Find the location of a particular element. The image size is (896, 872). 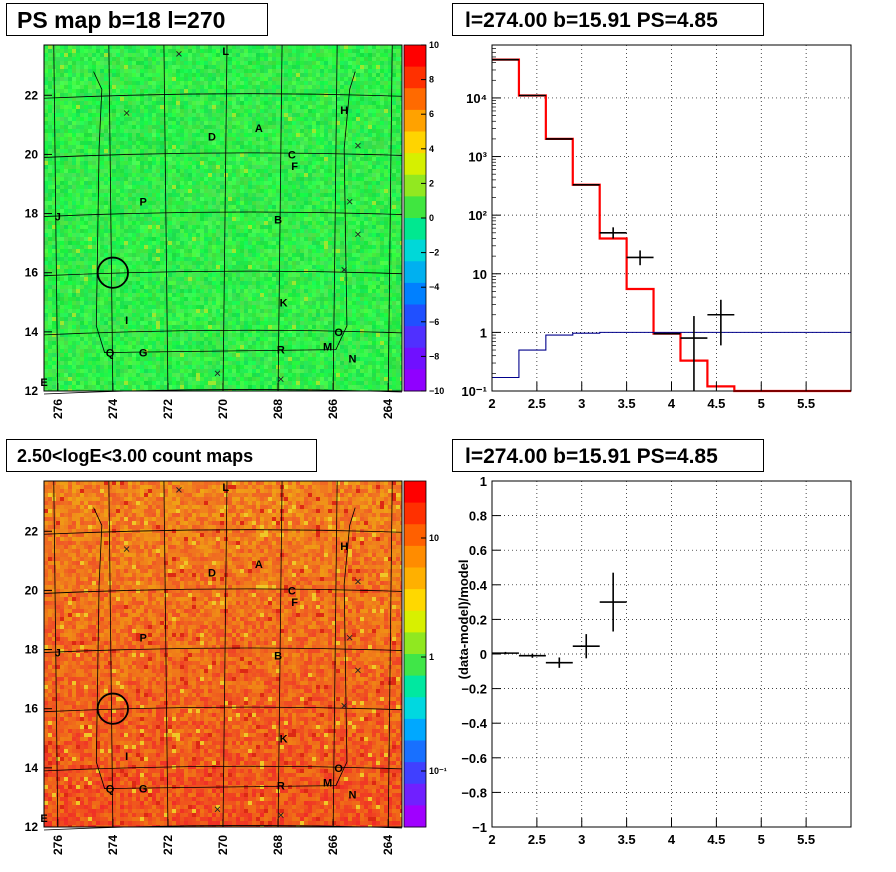

x-tick-label: 2 is located at coordinates (491, 839).